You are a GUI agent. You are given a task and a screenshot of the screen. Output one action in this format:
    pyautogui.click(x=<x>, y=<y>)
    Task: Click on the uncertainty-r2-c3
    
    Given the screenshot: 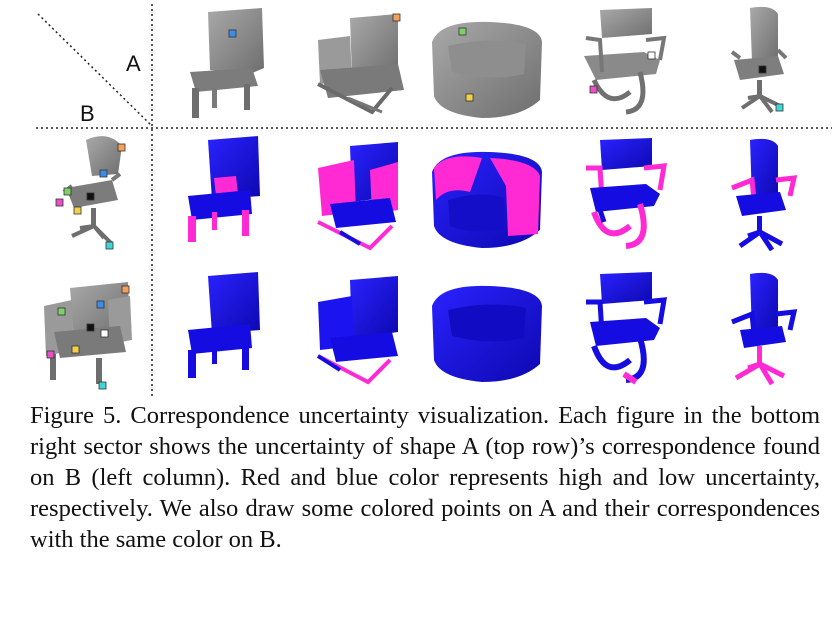 What is the action you would take?
    pyautogui.click(x=487, y=333)
    